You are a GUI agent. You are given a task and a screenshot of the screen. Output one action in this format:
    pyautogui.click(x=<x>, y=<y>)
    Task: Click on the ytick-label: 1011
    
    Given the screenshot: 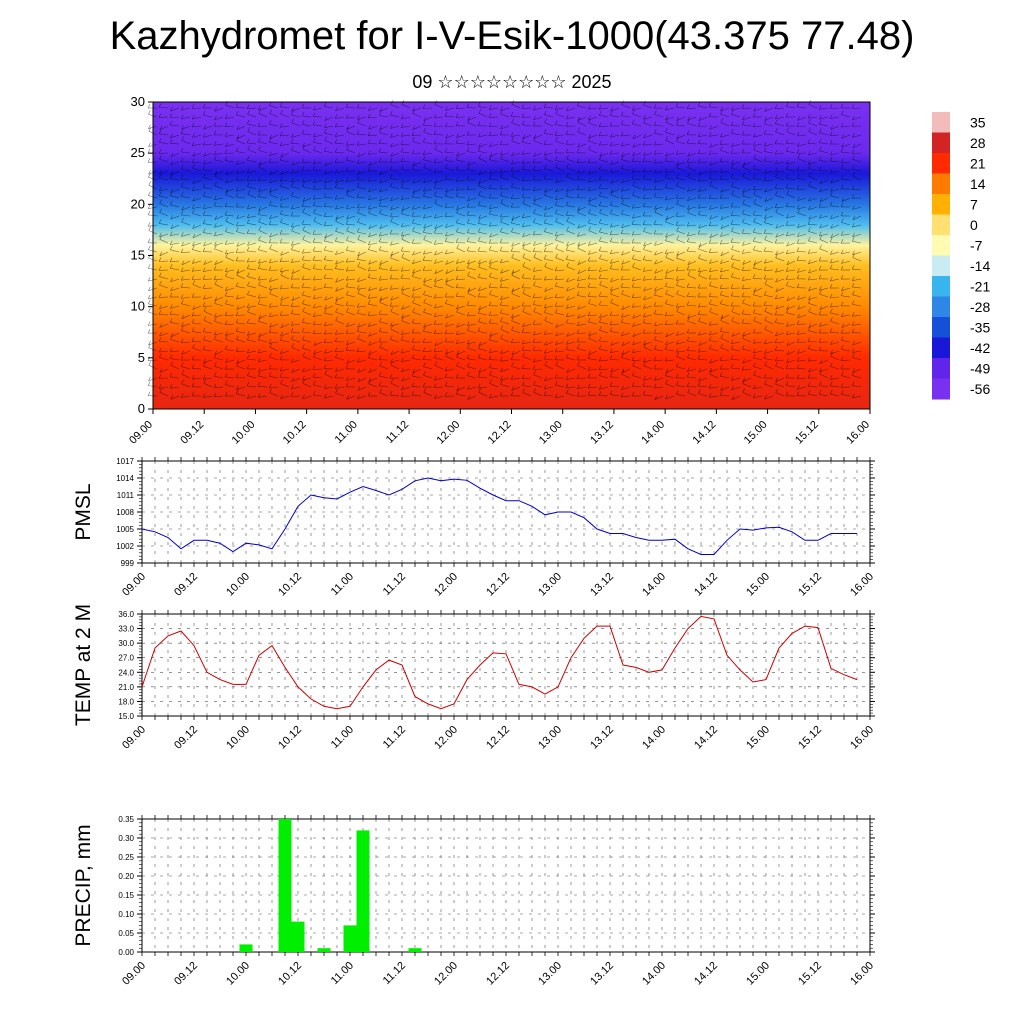 What is the action you would take?
    pyautogui.click(x=126, y=495)
    